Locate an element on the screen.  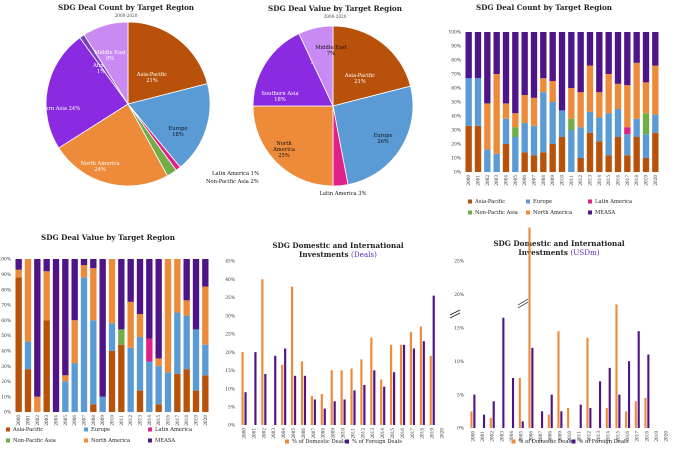
y-tick-label: 40% is located at coordinates (230, 280).